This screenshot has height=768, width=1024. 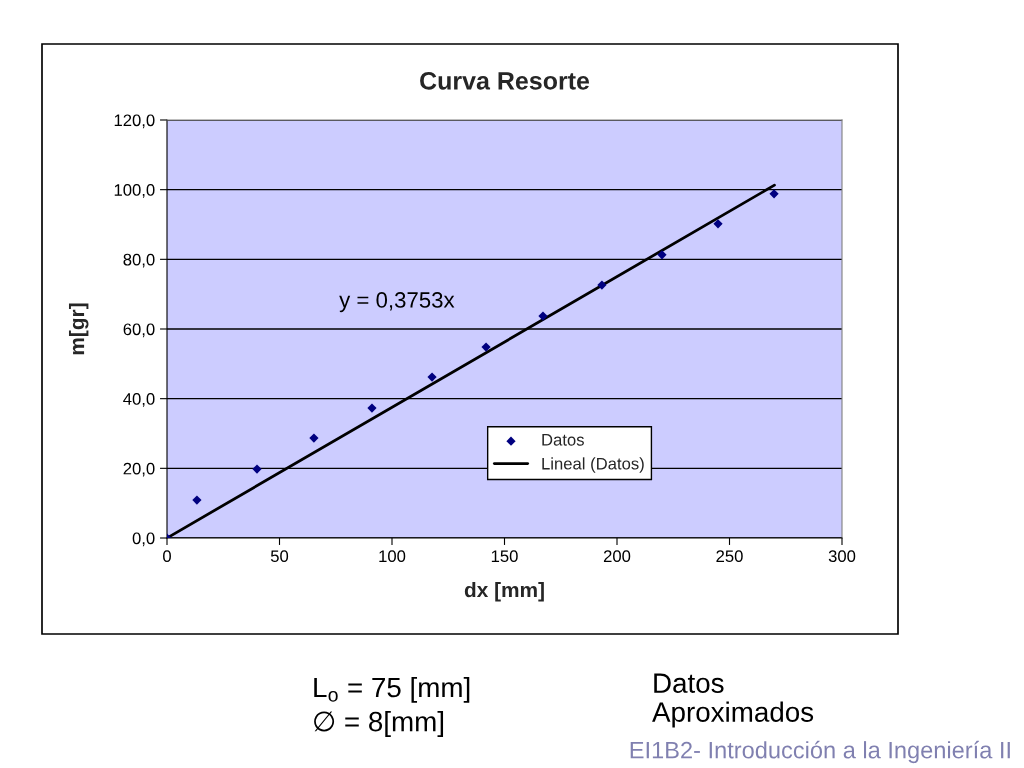 What do you see at coordinates (504, 592) in the screenshot?
I see `x-axis-title: dx [mm]` at bounding box center [504, 592].